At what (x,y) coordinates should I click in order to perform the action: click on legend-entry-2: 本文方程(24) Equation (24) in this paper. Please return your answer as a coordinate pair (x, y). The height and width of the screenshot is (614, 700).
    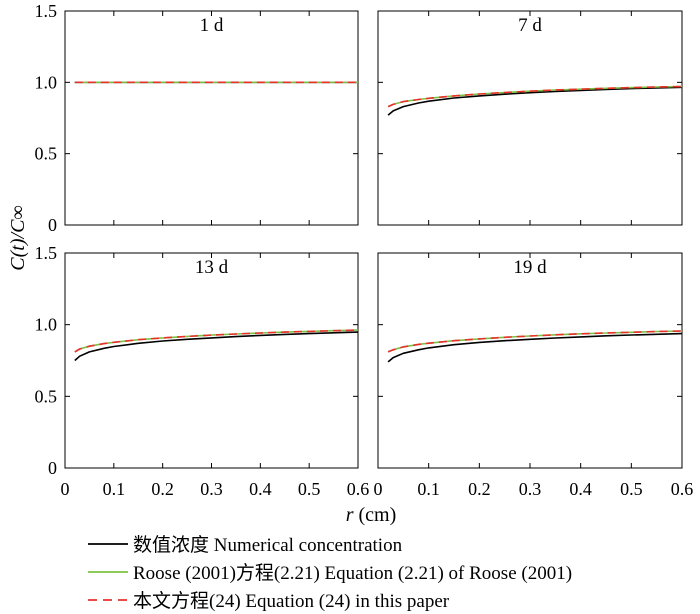
    Looking at the image, I should click on (269, 601).